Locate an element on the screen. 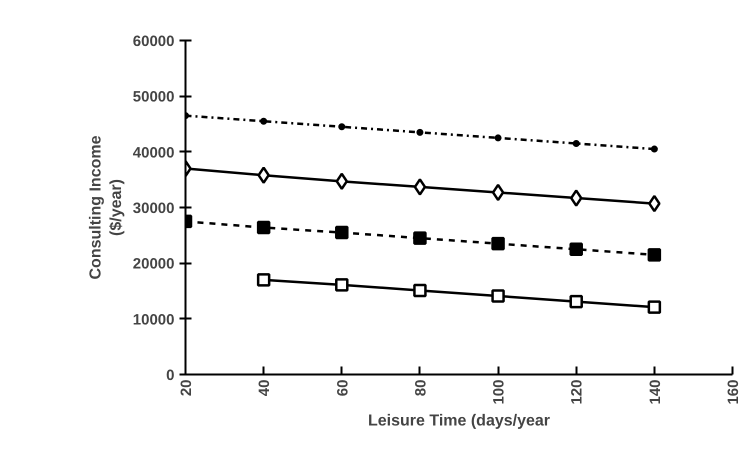 The width and height of the screenshot is (748, 474). x-tick-label: 100 is located at coordinates (499, 392).